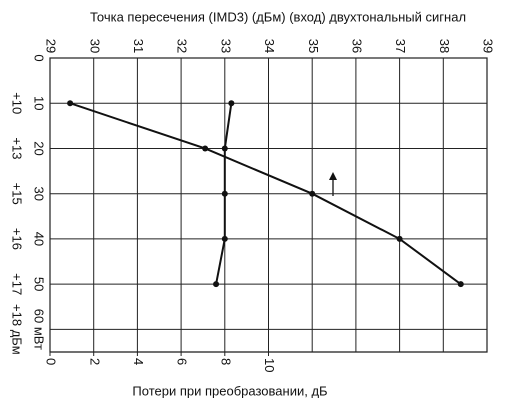 The height and width of the screenshot is (411, 507). What do you see at coordinates (138, 361) in the screenshot?
I see `bottom-tick-label: 4` at bounding box center [138, 361].